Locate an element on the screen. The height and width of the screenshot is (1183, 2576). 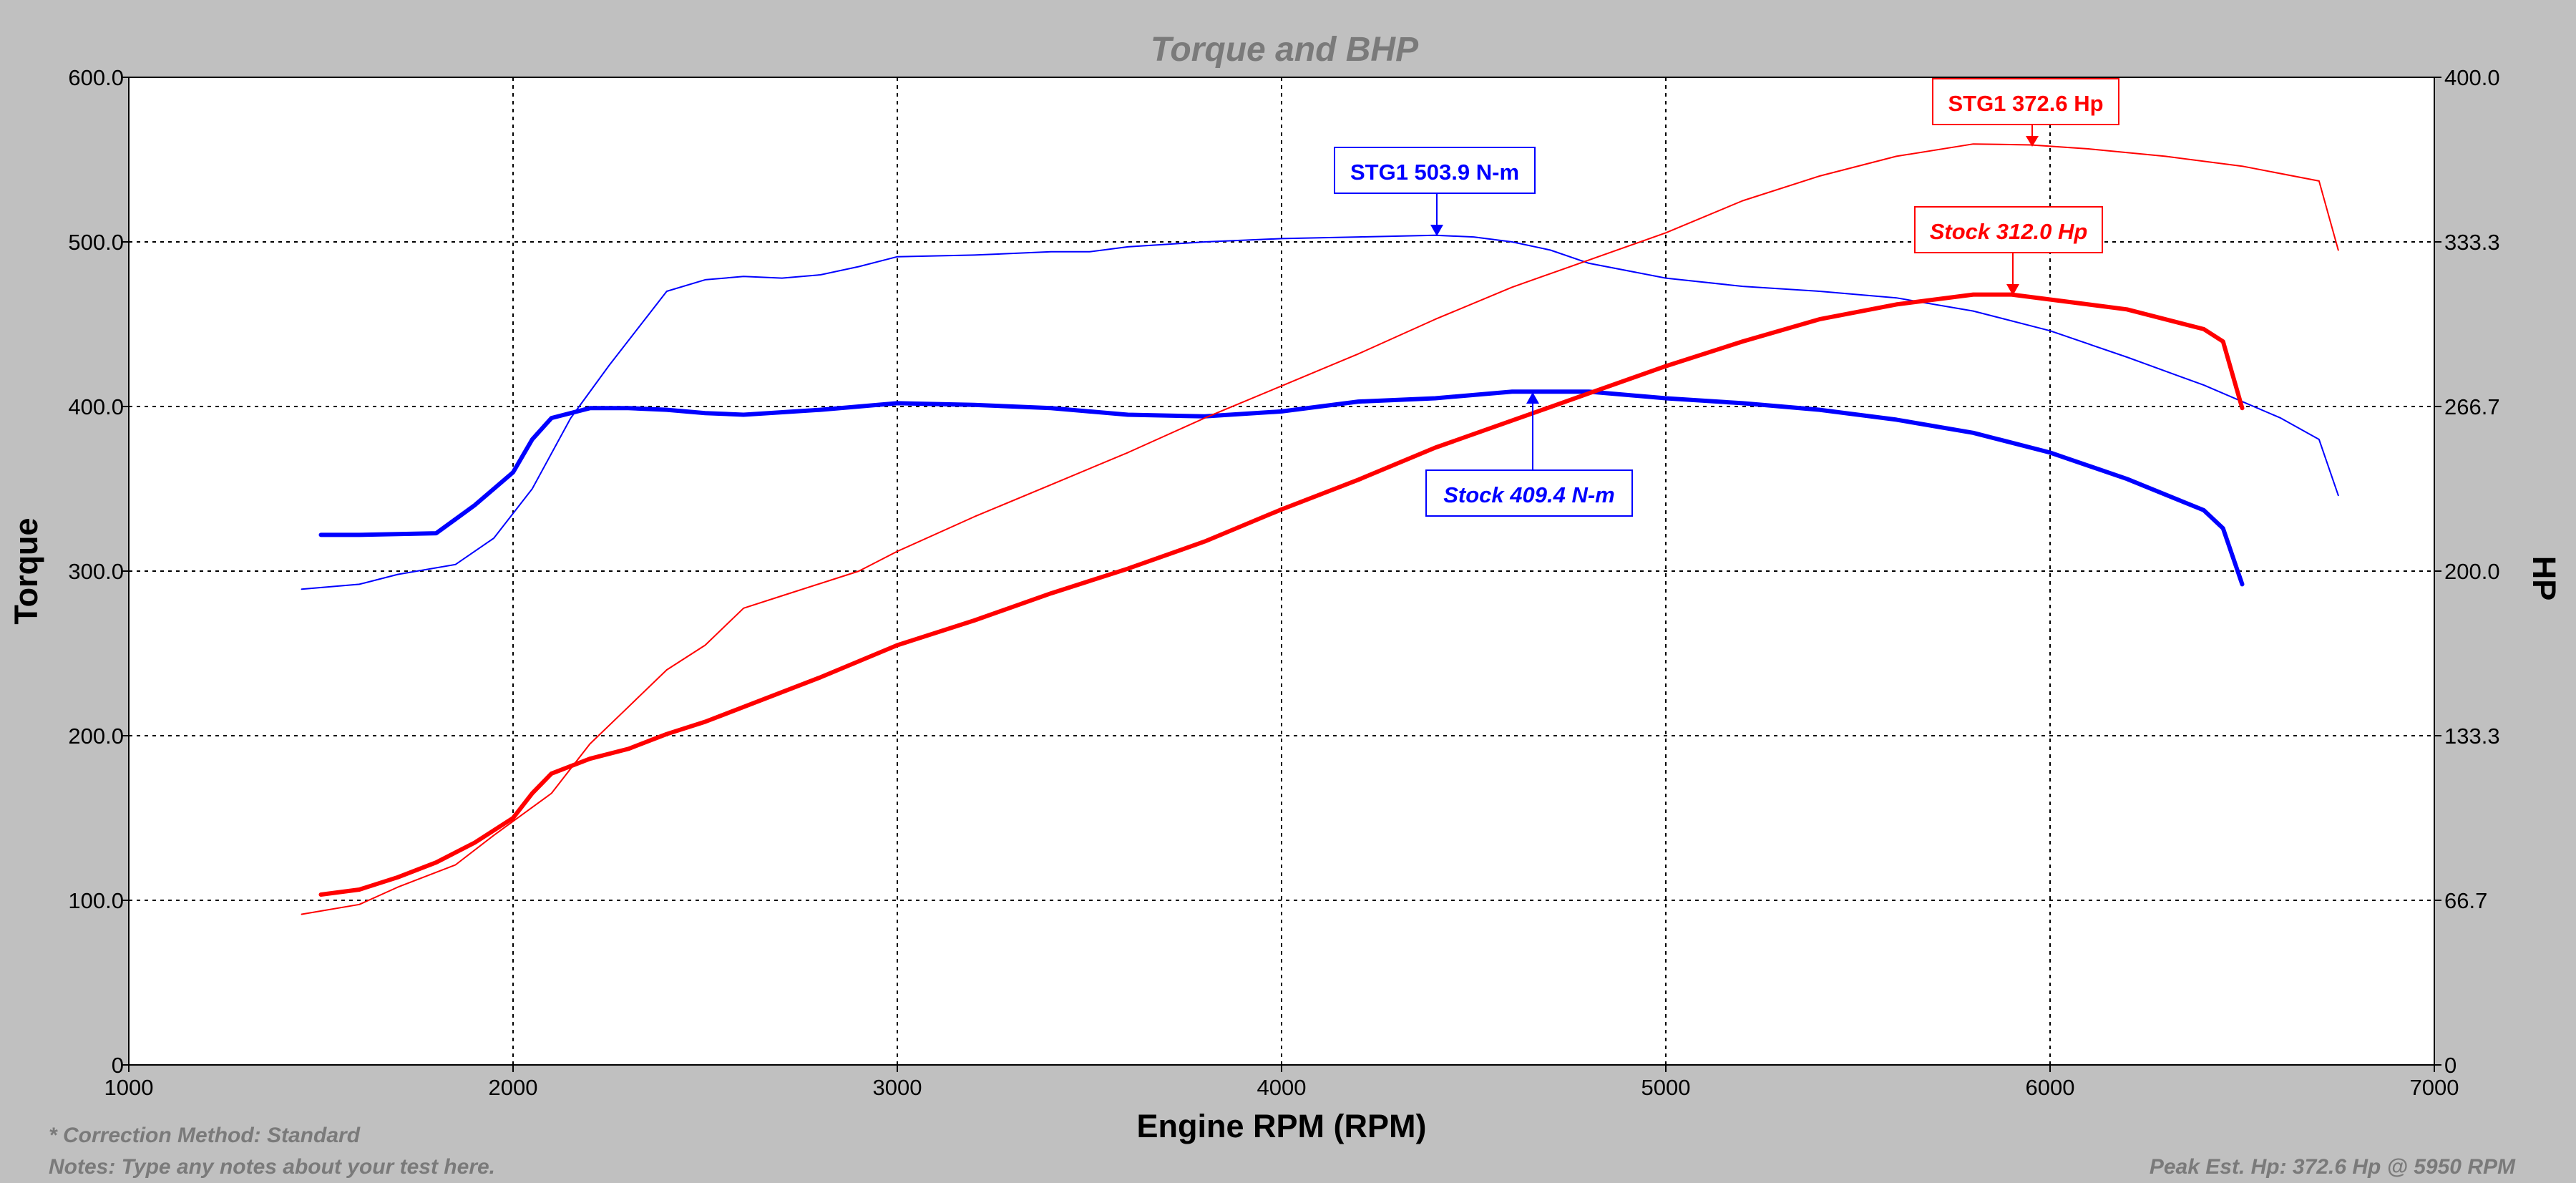
x-tick-label: 3000 is located at coordinates (897, 1087).